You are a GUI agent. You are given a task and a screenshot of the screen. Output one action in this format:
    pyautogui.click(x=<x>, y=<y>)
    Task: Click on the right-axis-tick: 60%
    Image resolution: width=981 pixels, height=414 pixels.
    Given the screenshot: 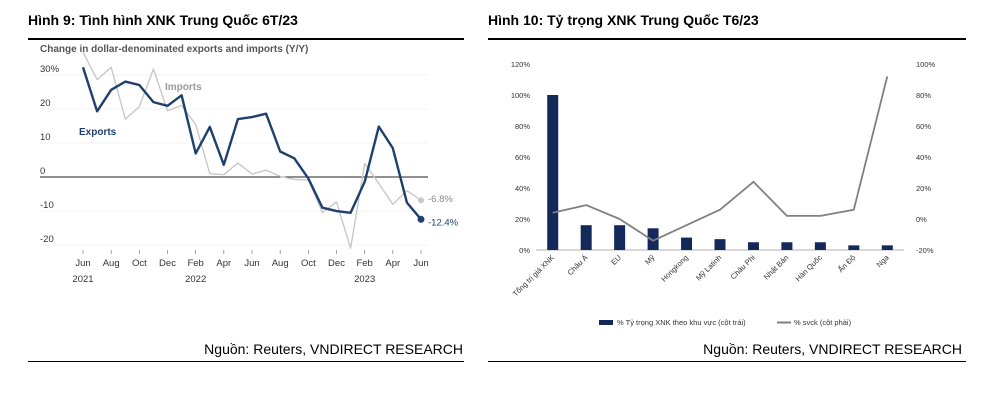 What is the action you would take?
    pyautogui.click(x=923, y=126)
    